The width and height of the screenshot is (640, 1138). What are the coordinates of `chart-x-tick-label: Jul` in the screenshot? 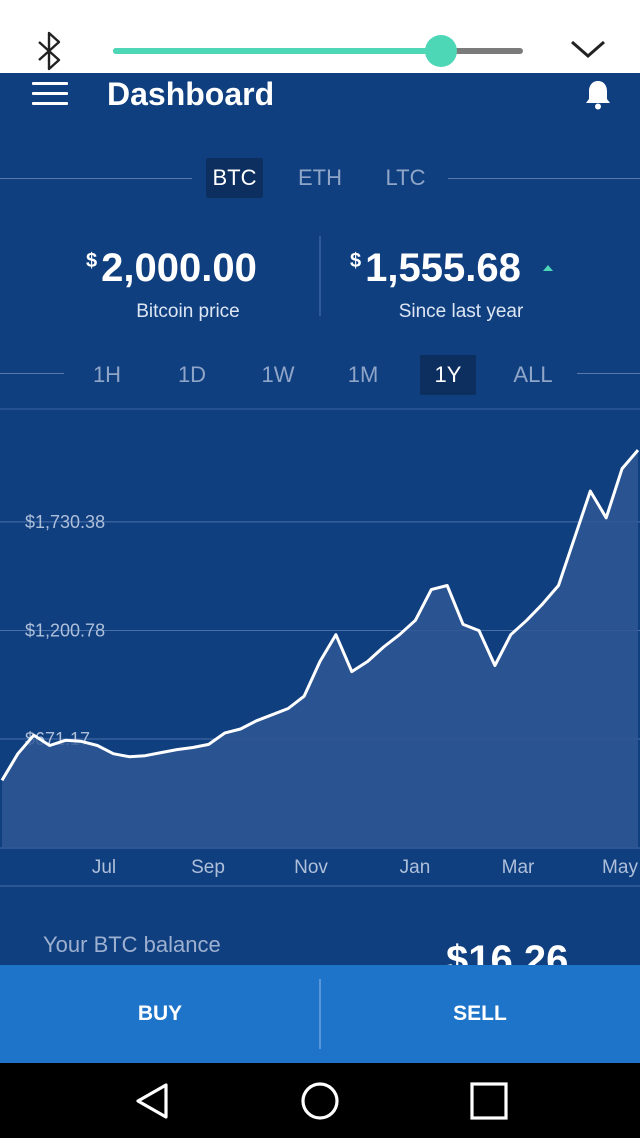 It's located at (104, 867).